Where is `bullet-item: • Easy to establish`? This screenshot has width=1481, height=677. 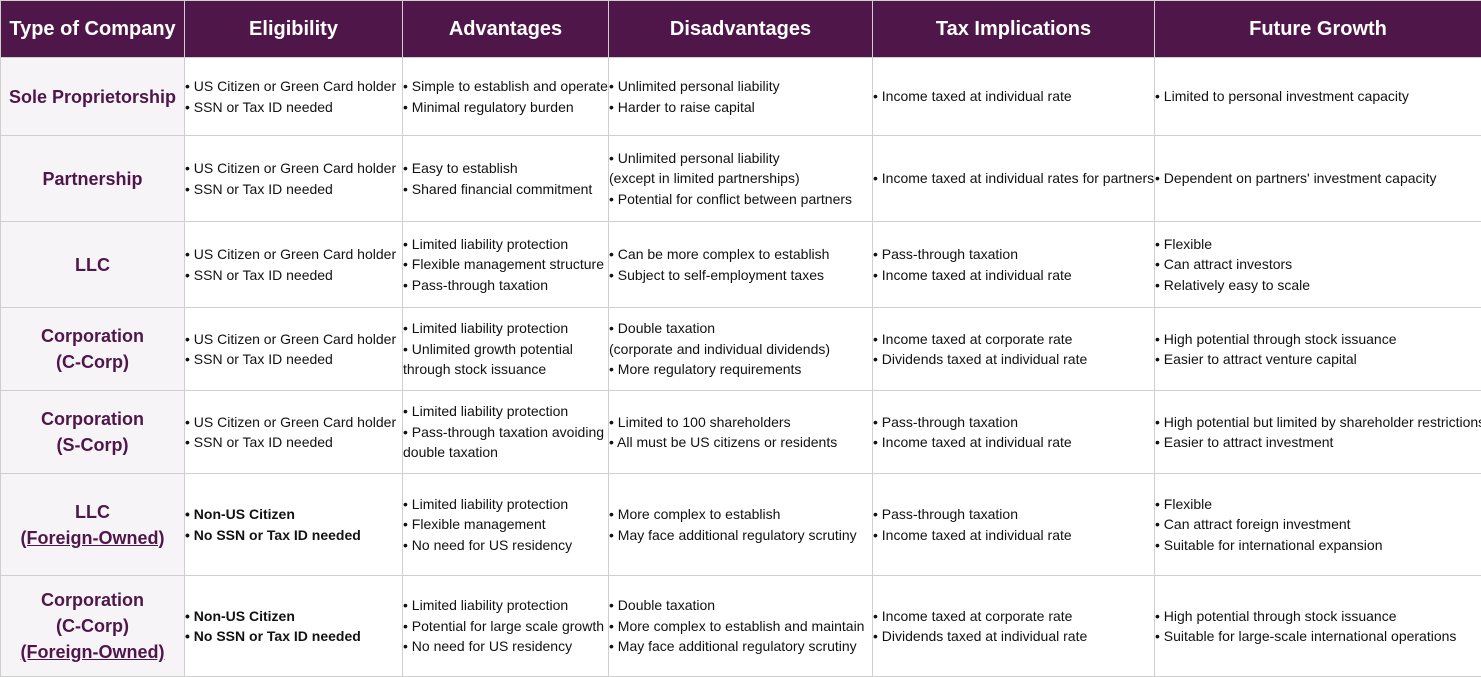
bullet-item: • Easy to establish is located at coordinates (505, 168).